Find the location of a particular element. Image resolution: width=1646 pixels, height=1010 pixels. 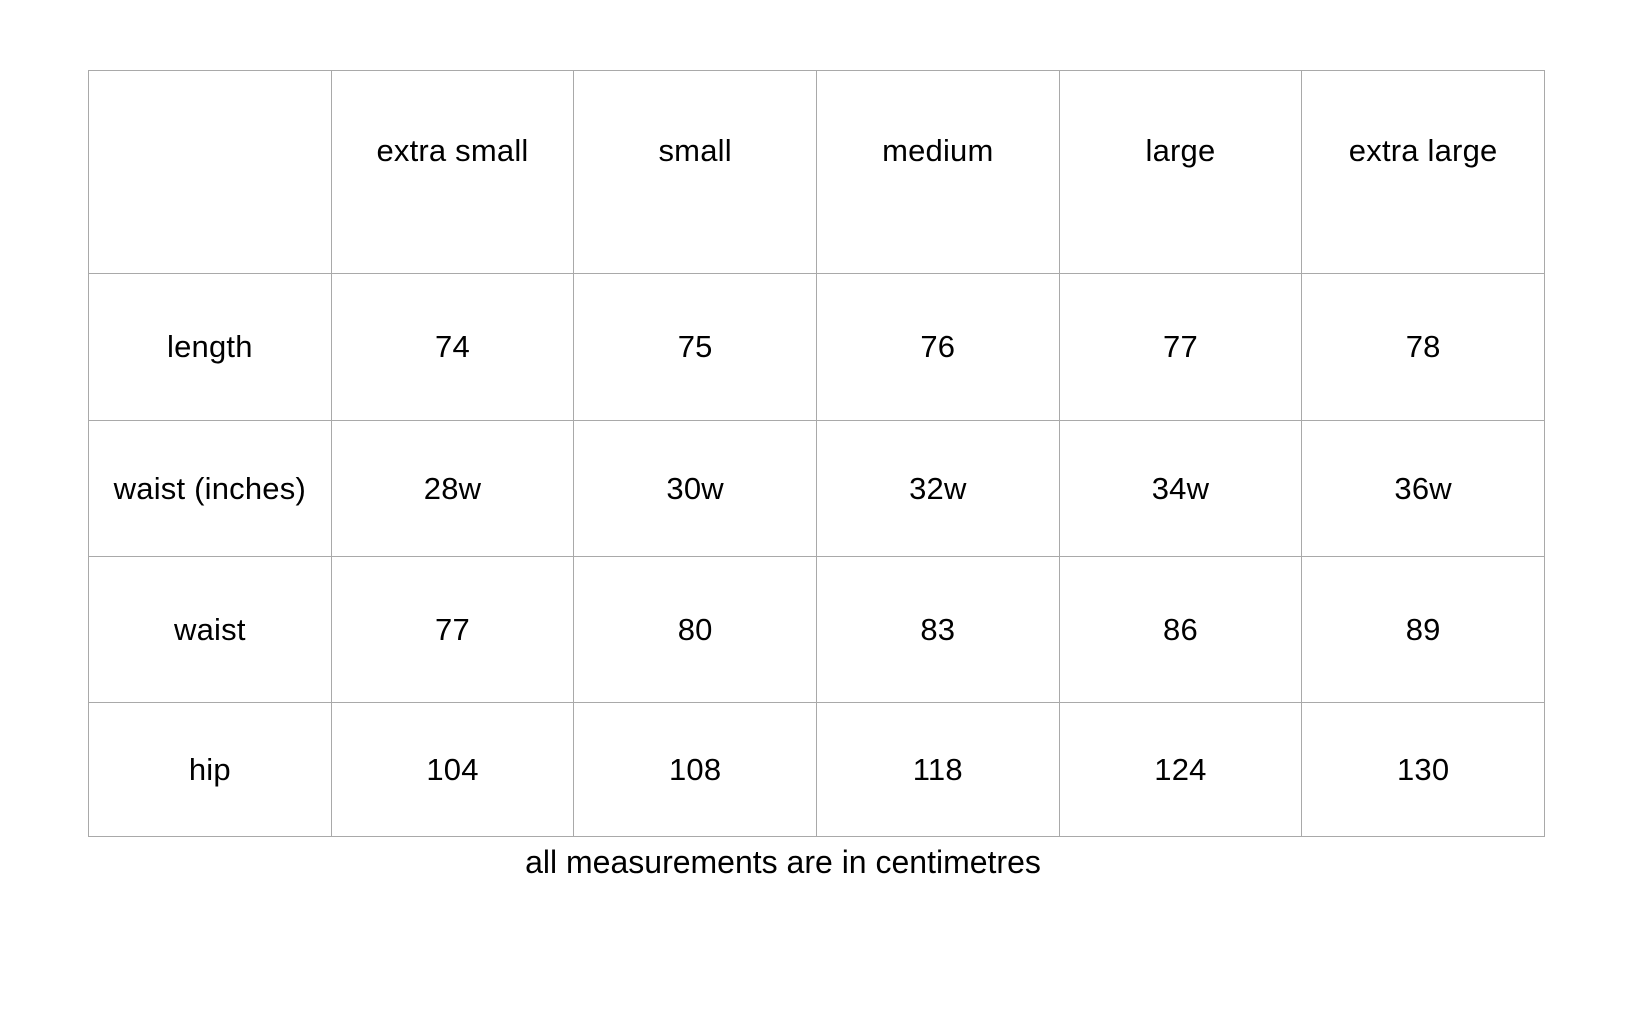

table-cell: 28w is located at coordinates (452, 488).